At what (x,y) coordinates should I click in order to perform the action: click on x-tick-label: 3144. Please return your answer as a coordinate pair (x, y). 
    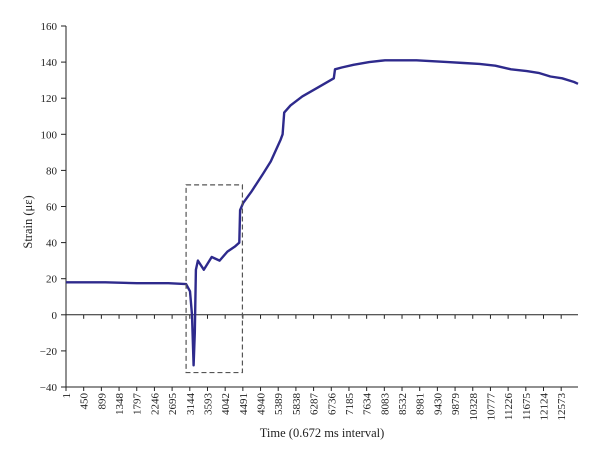
    Looking at the image, I should click on (191, 404).